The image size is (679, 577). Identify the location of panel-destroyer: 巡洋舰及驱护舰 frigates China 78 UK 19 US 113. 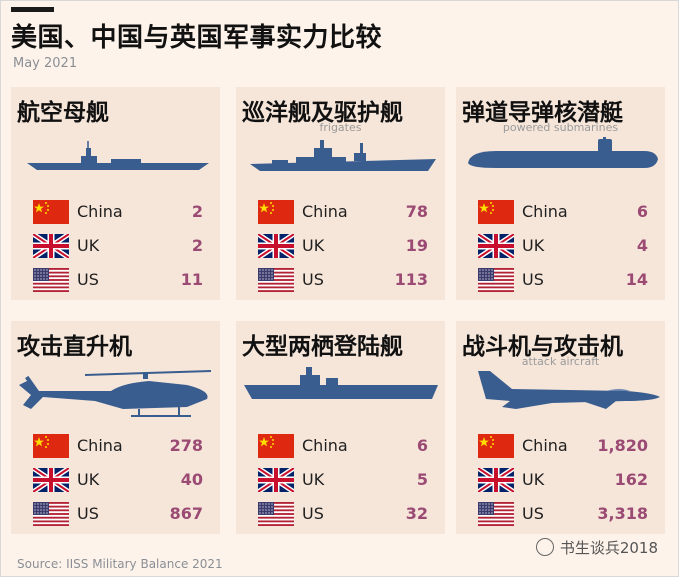
(340, 193).